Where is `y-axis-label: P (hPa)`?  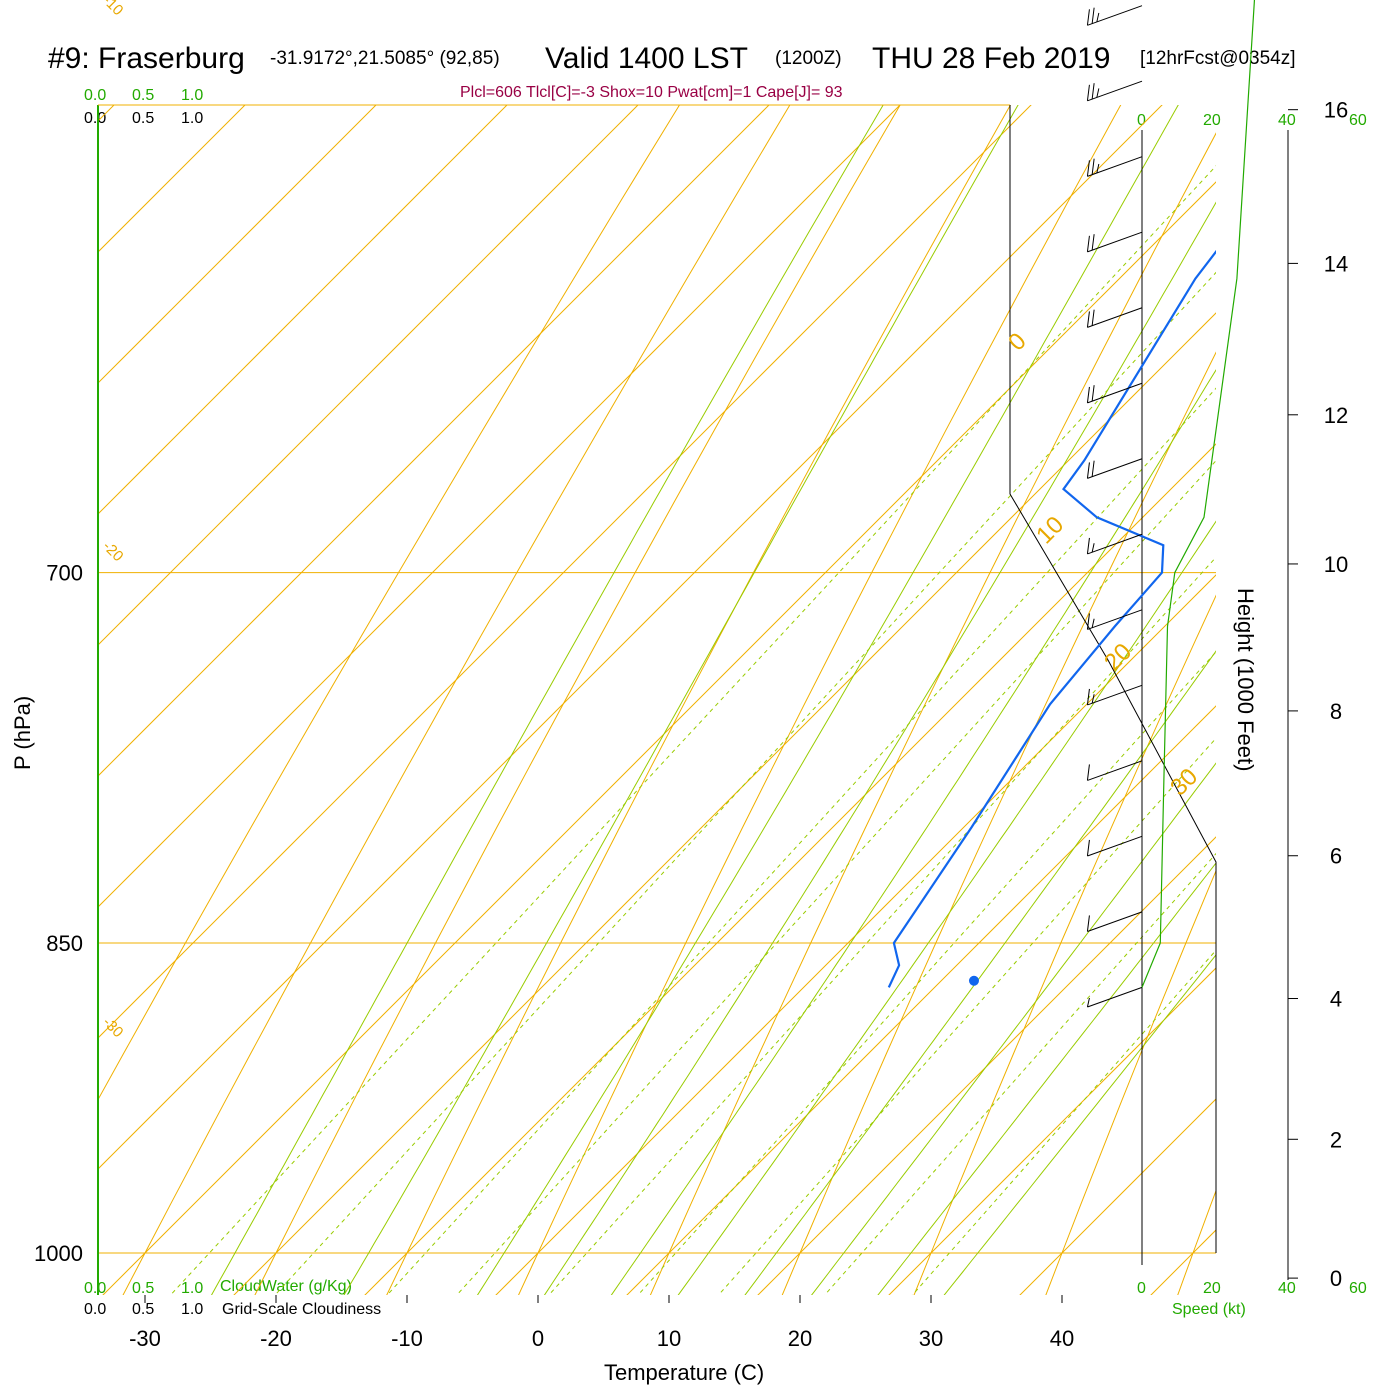 y-axis-label: P (hPa) is located at coordinates (22, 733).